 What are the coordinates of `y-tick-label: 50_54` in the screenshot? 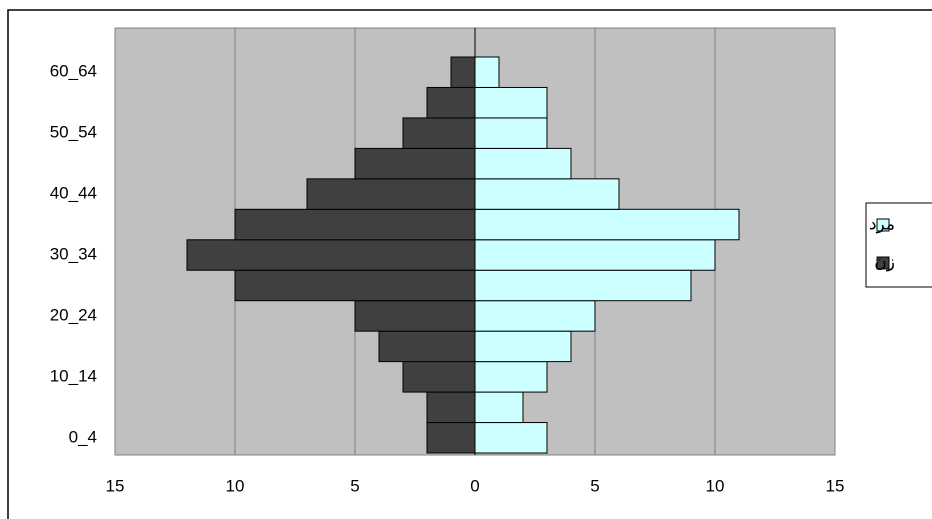 It's located at (73, 132).